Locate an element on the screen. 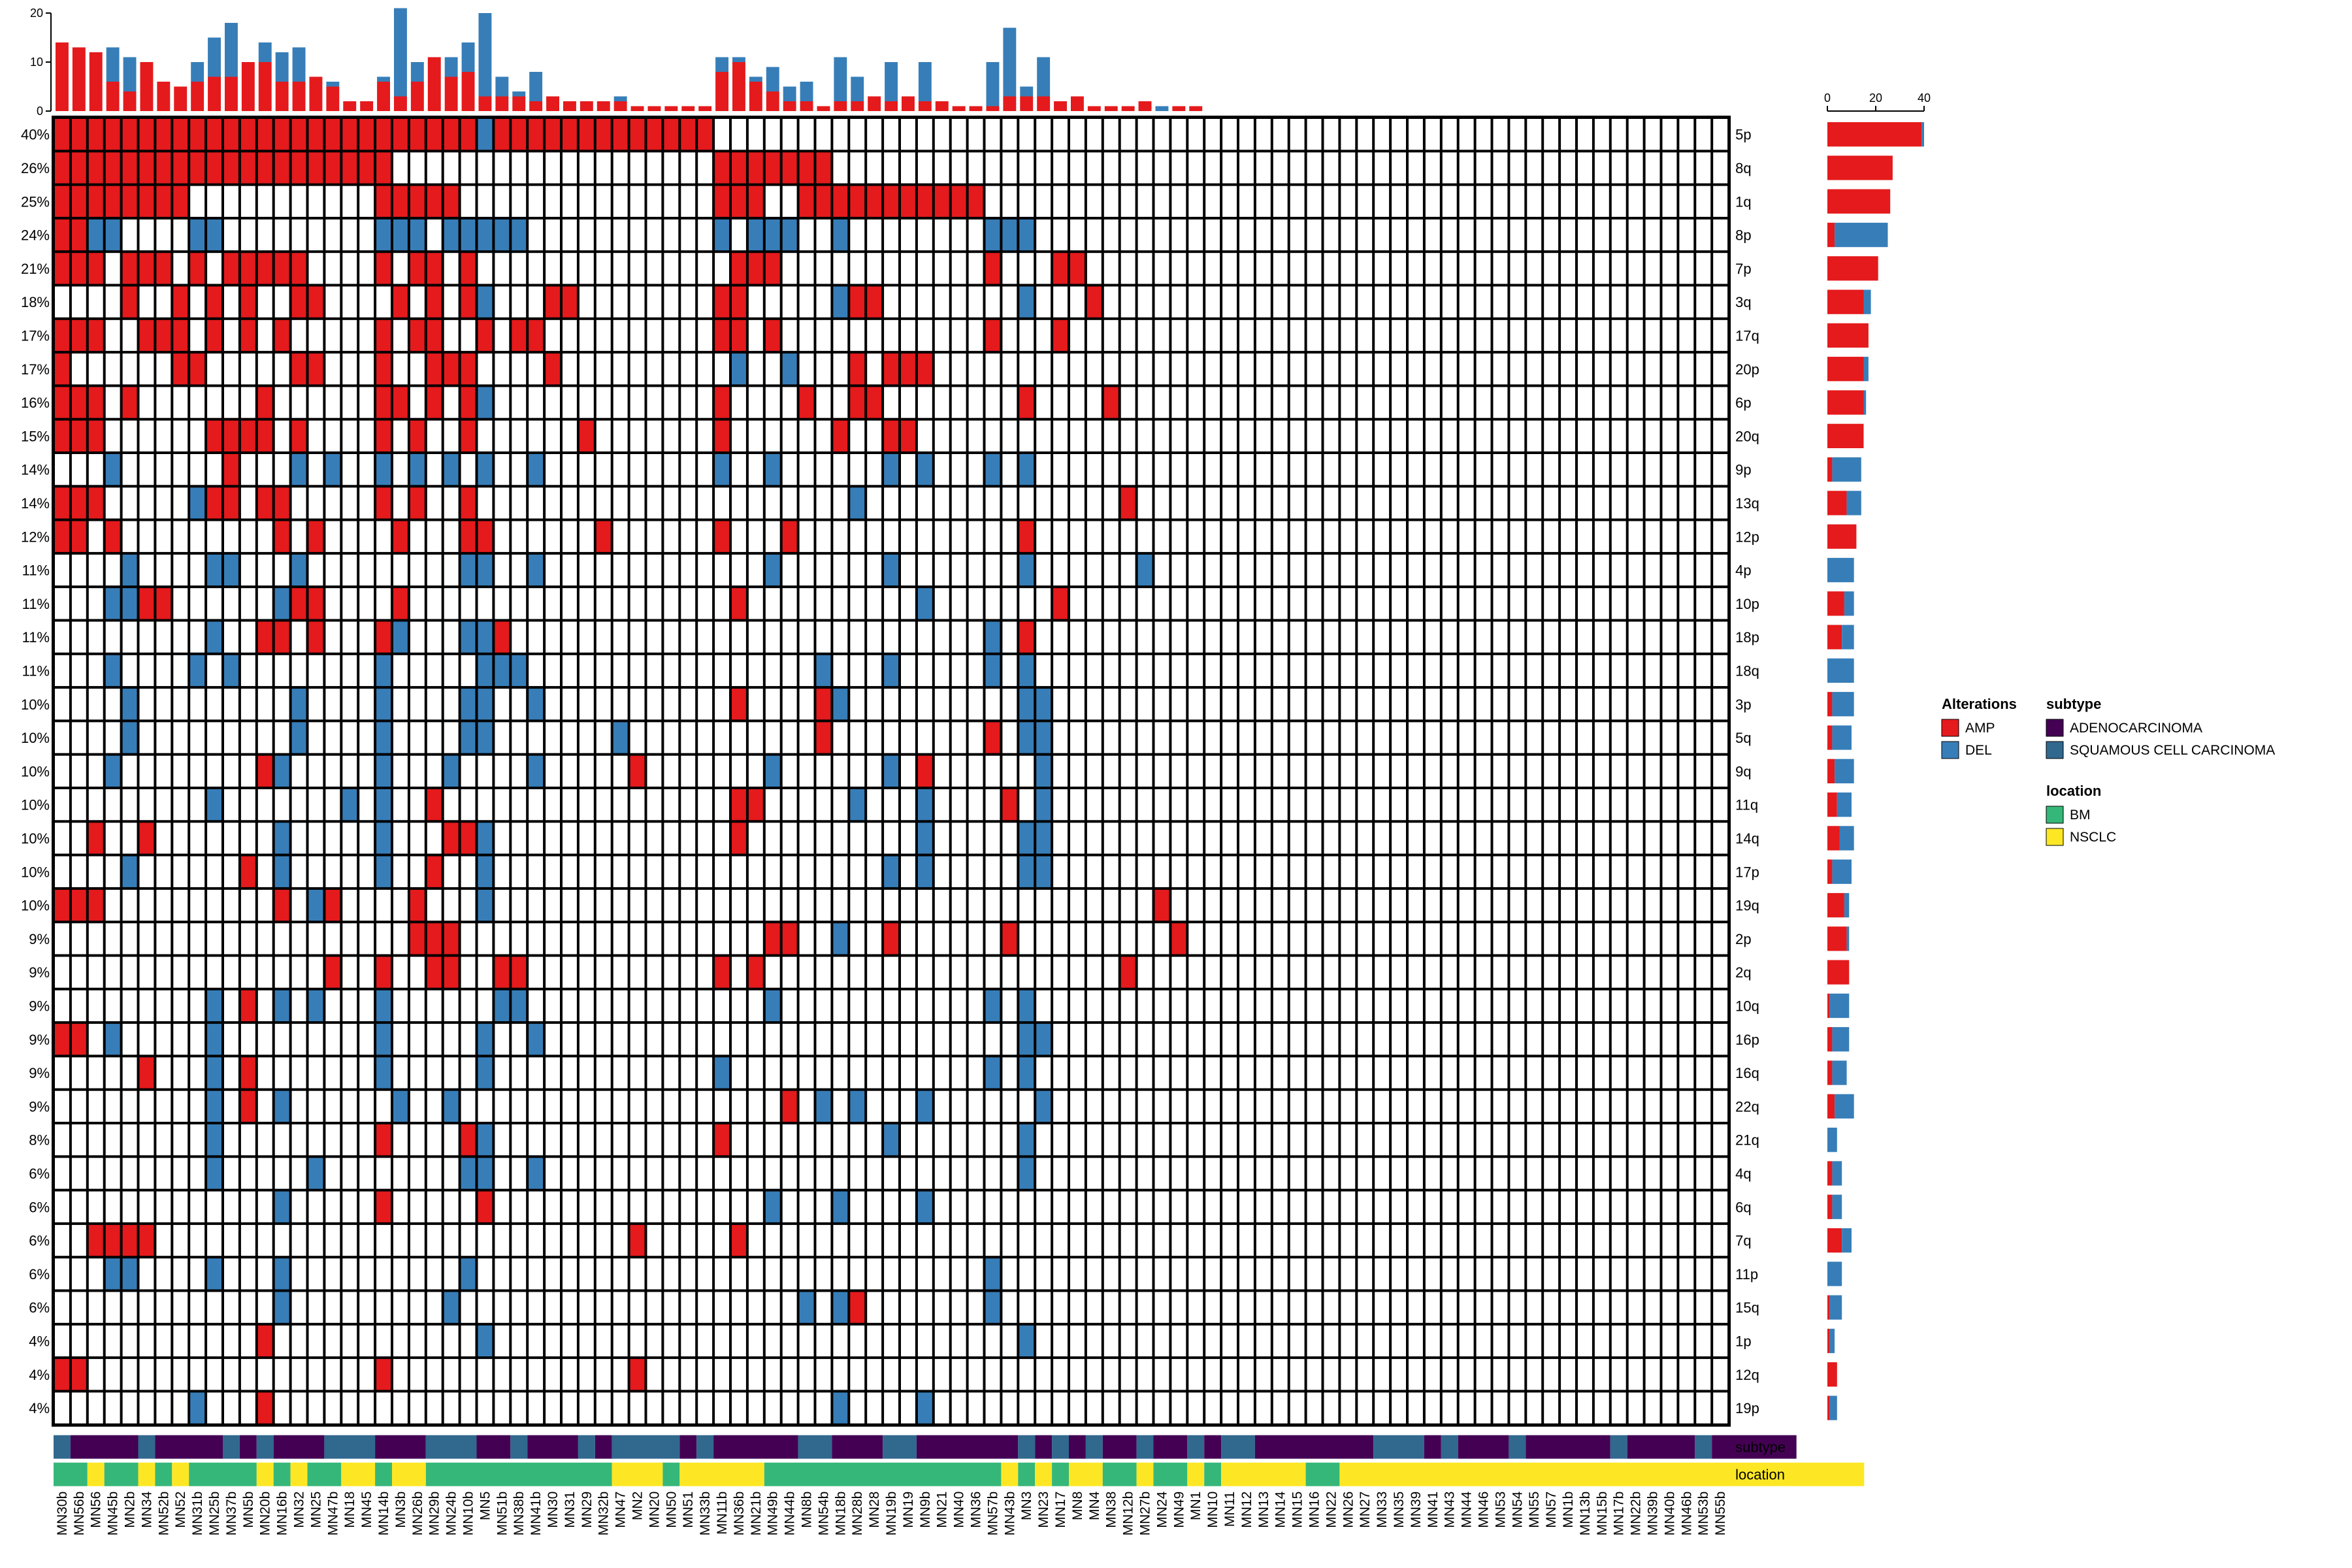 Image resolution: width=2352 pixels, height=1568 pixels. row-label: 10q is located at coordinates (1747, 1006).